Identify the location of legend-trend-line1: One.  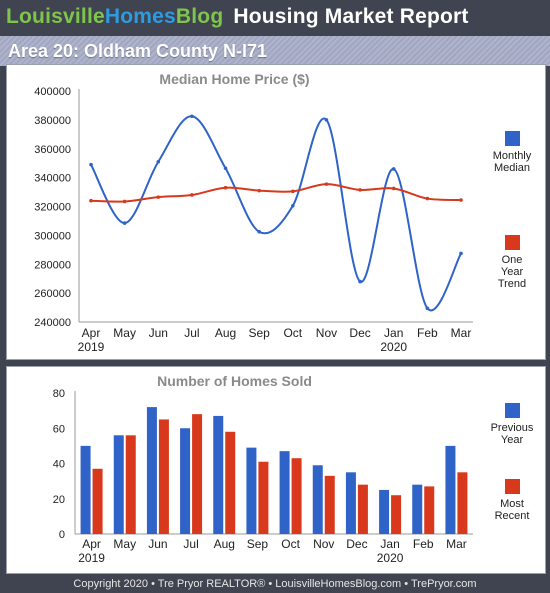
(512, 260).